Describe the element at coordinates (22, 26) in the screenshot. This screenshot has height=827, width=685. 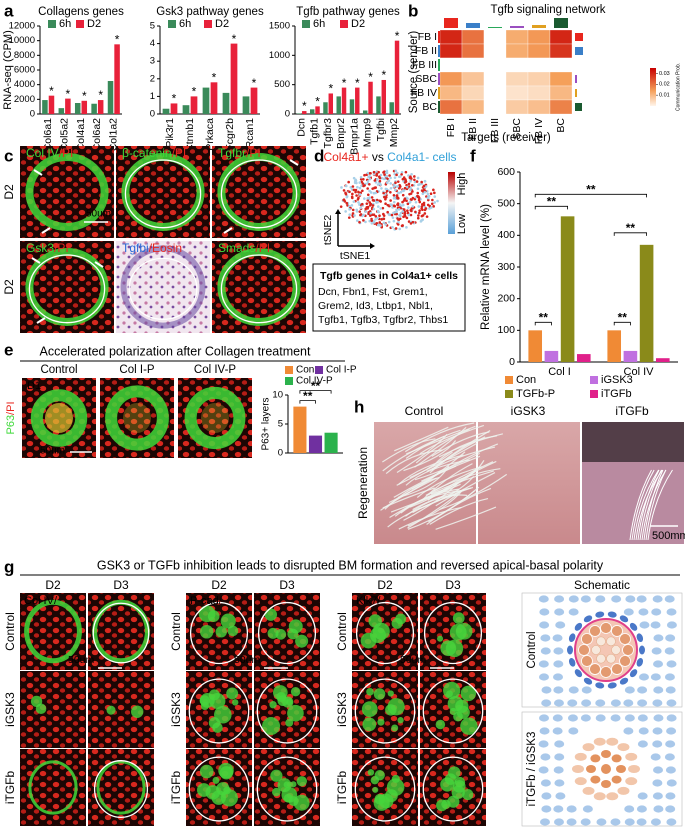
I see `y-tick-label: 12000` at that location.